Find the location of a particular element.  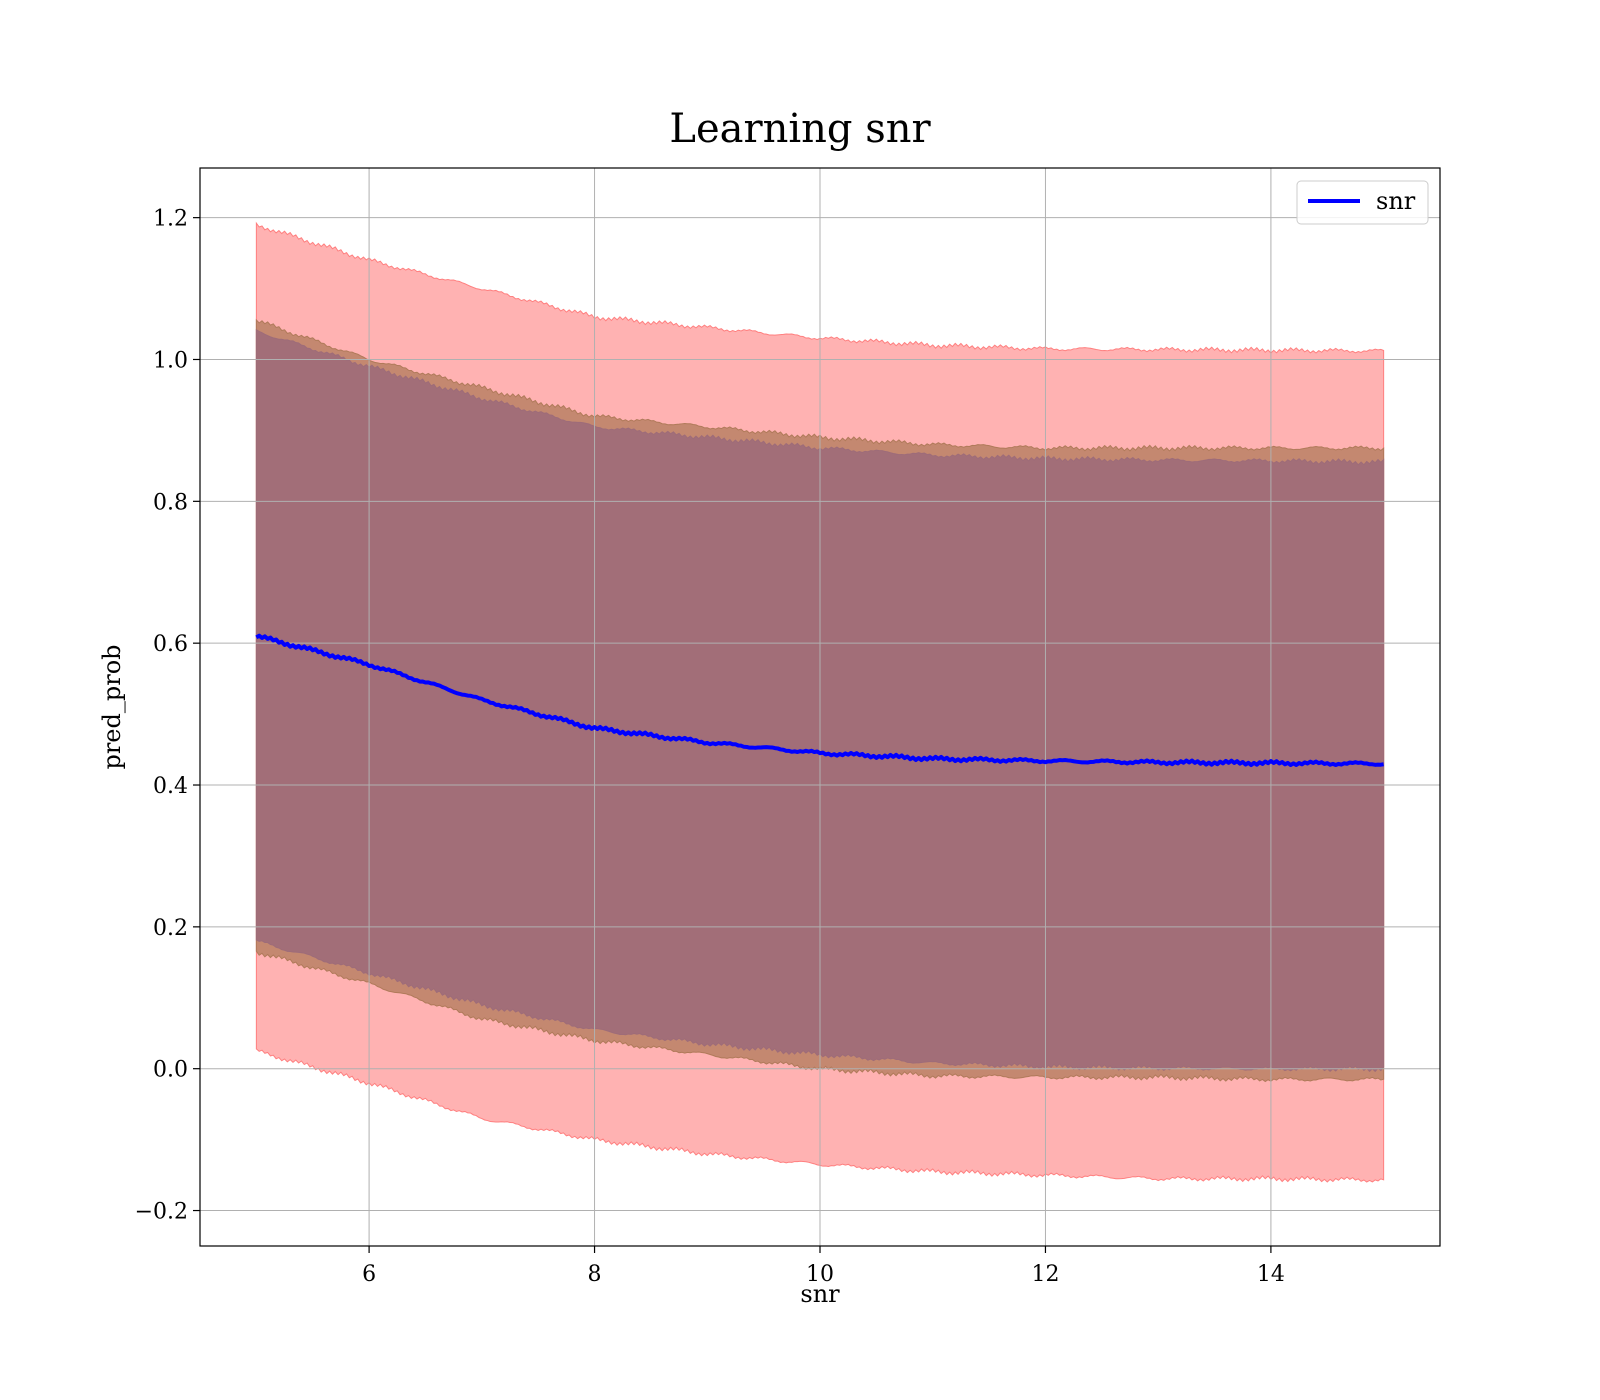

legend-label-snr: snr is located at coordinates (1396, 201).